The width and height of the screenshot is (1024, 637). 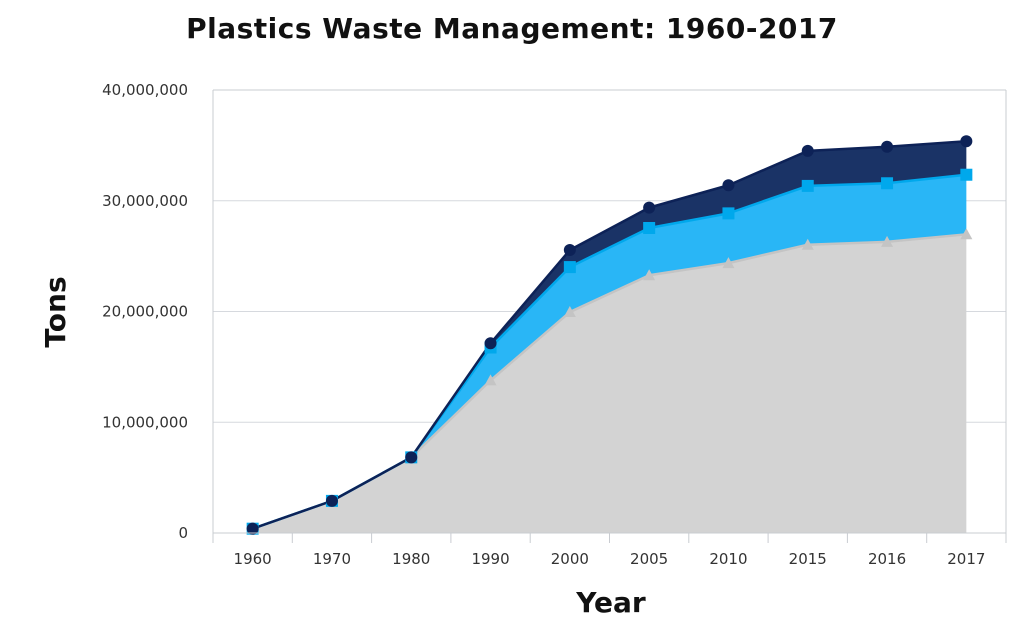 I want to click on x-tick-label: 2000, so click(x=570, y=559).